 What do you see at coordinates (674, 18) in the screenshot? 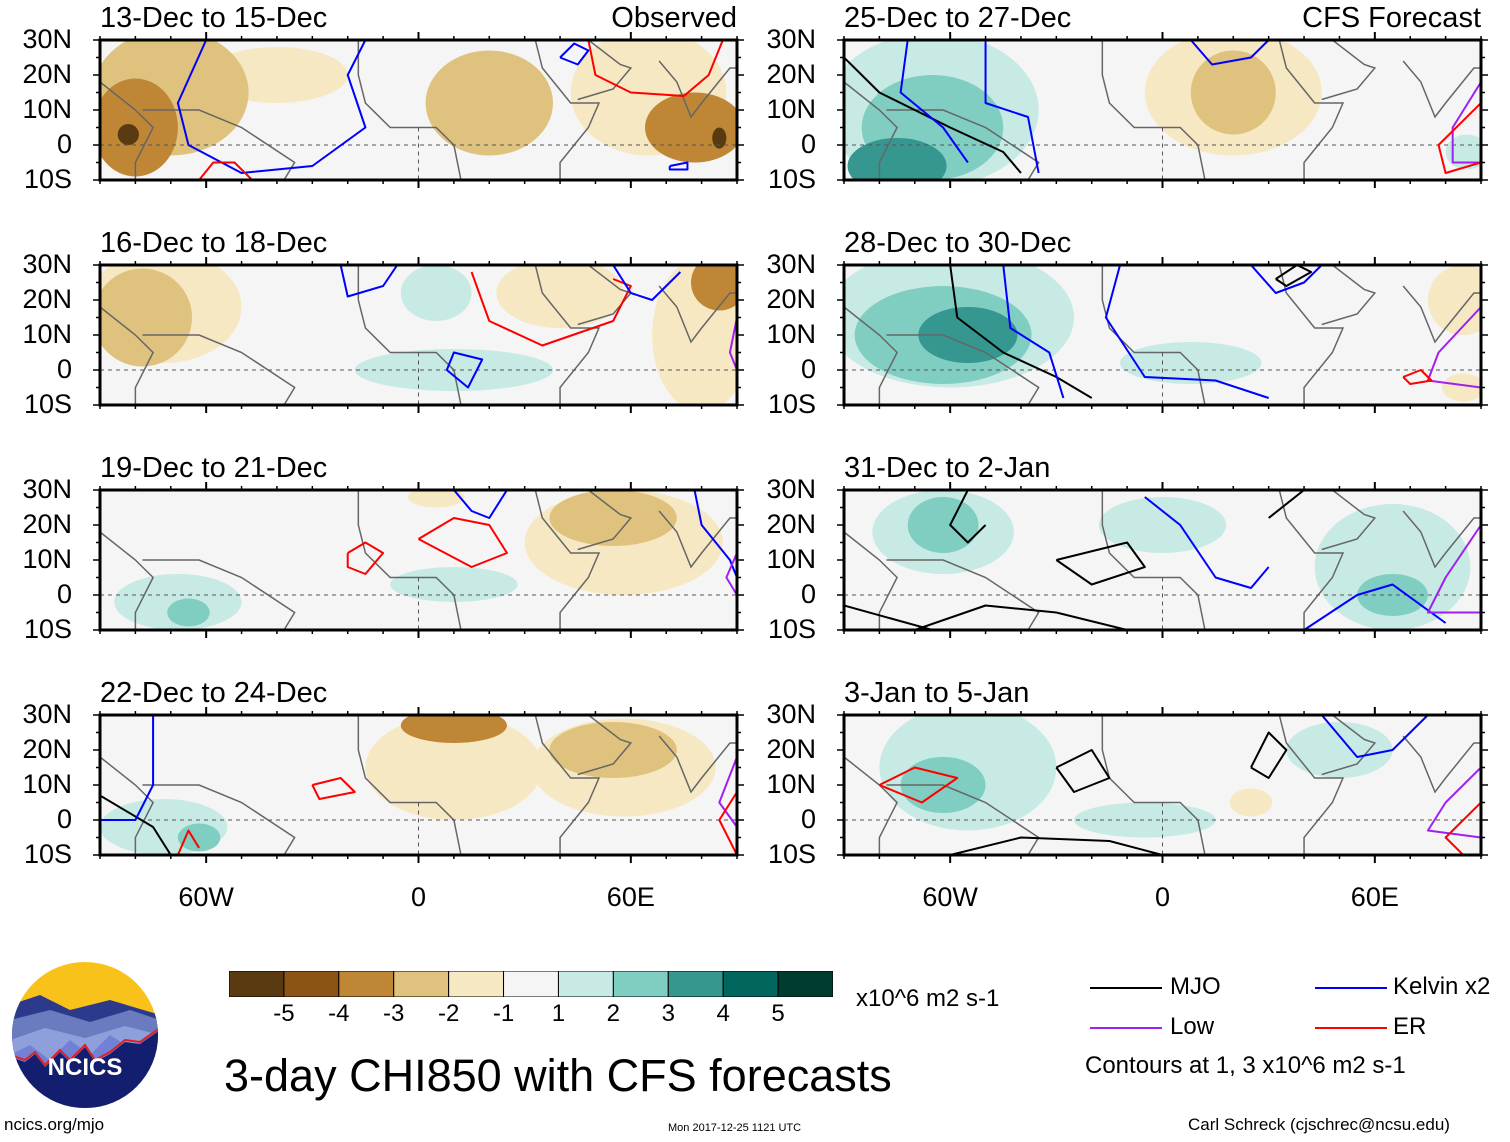
I see `panel-tag: Observed` at bounding box center [674, 18].